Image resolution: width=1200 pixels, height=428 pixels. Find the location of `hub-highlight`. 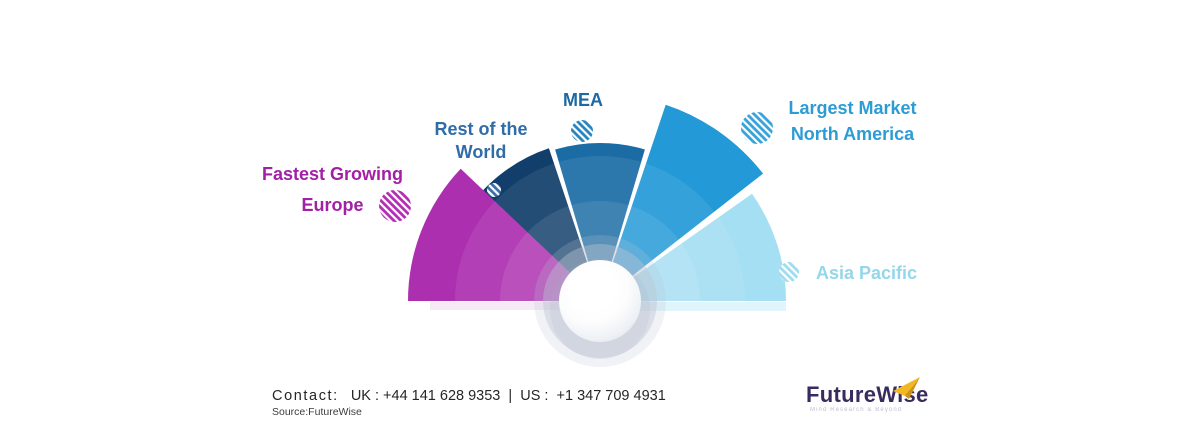

hub-highlight is located at coordinates (594, 293).